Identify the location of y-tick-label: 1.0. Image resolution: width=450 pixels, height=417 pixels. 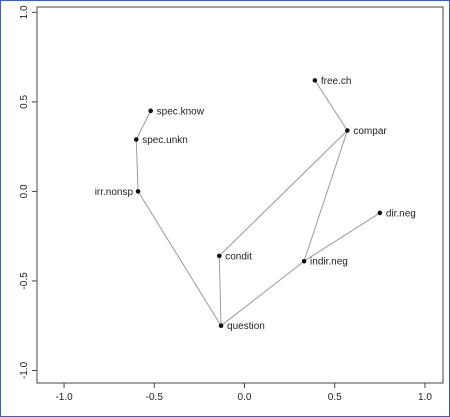
(24, 12).